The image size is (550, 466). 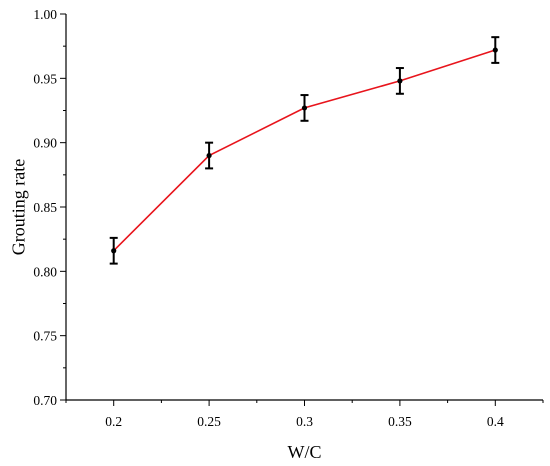 I want to click on y-tick-label: 0.80, so click(x=45, y=271).